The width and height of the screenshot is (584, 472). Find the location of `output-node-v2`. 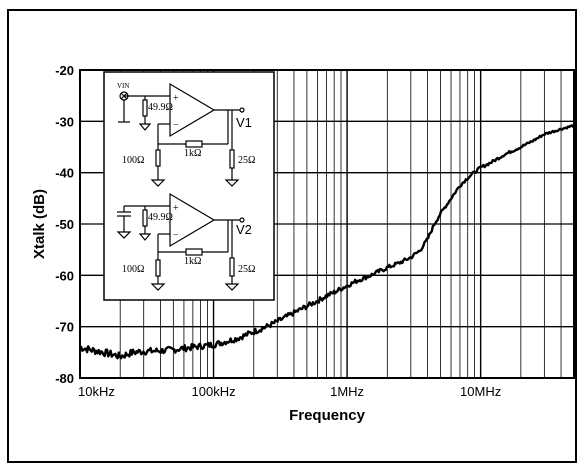

output-node-v2 is located at coordinates (242, 220).